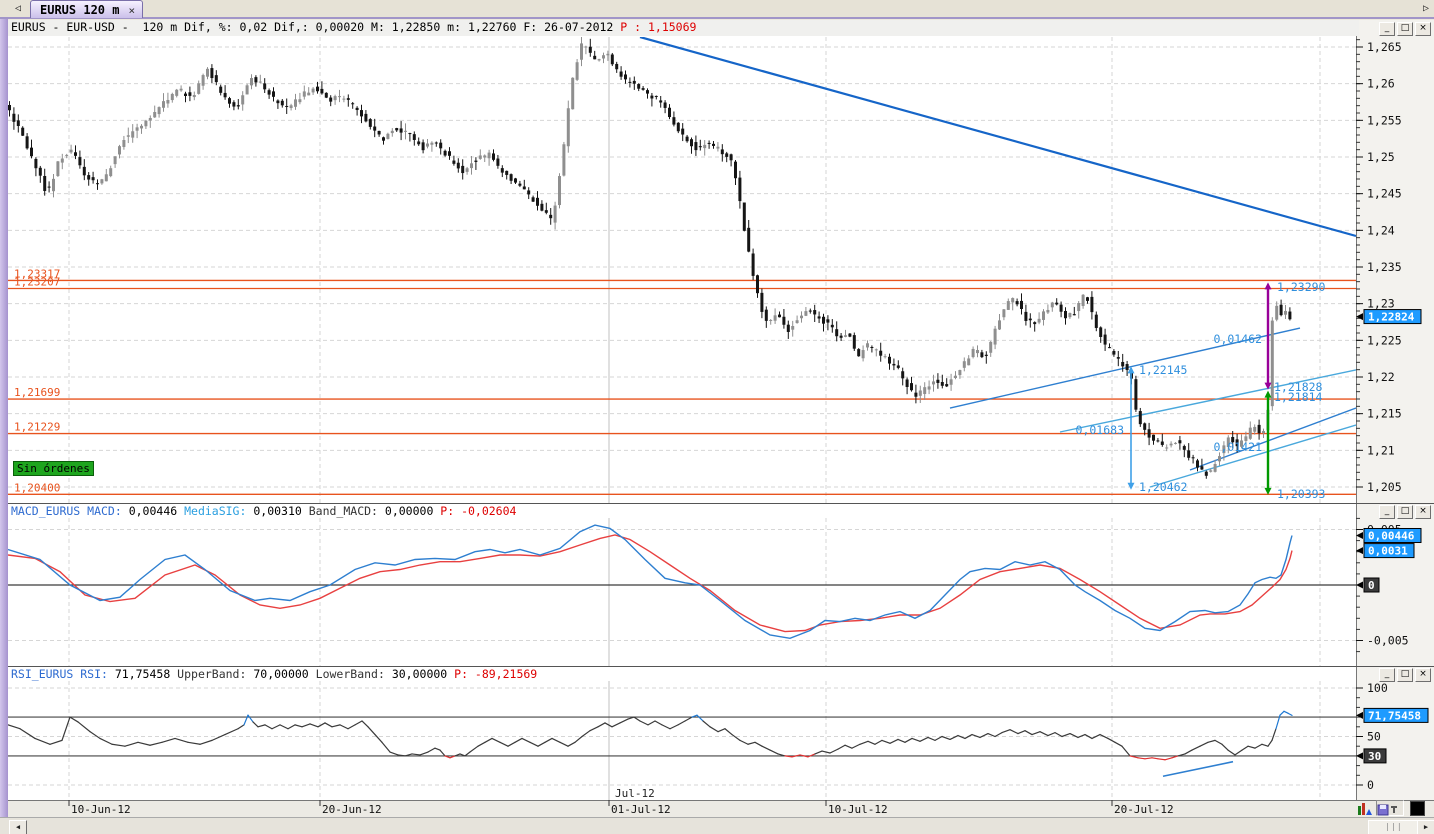 The width and height of the screenshot is (1434, 834). I want to click on red-bar-icon, so click(1363, 809).